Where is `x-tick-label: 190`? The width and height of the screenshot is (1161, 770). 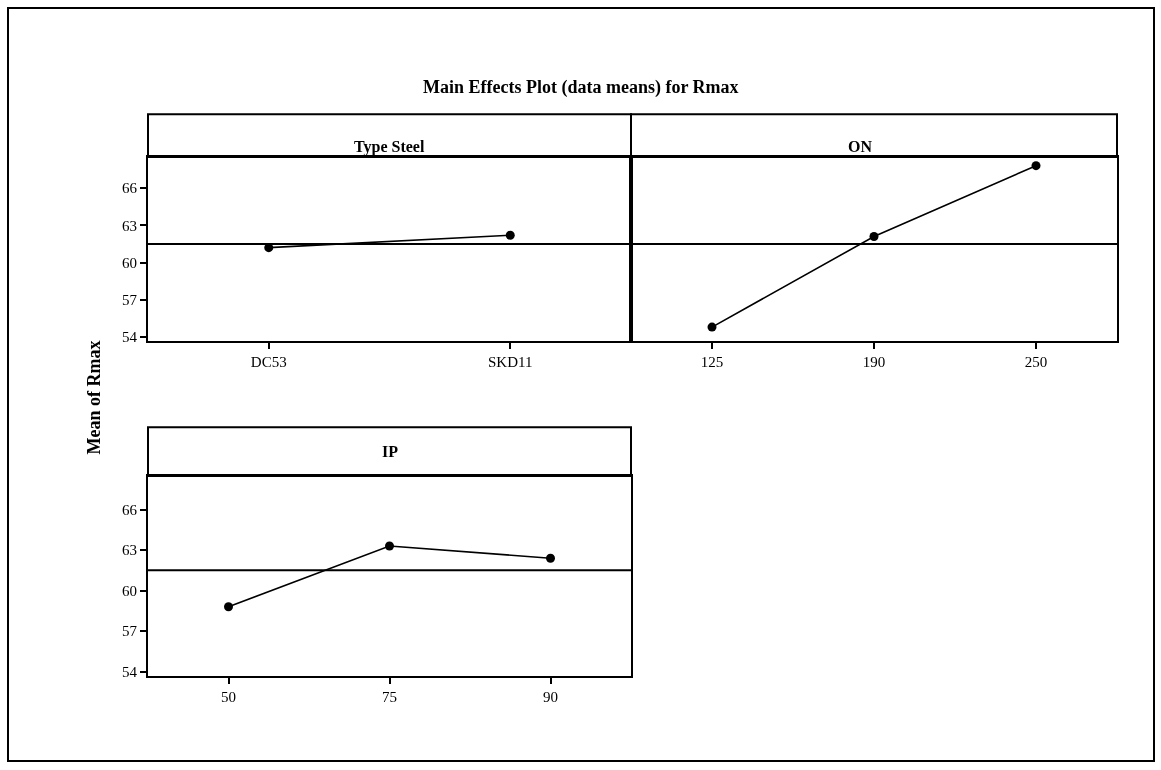 x-tick-label: 190 is located at coordinates (874, 361).